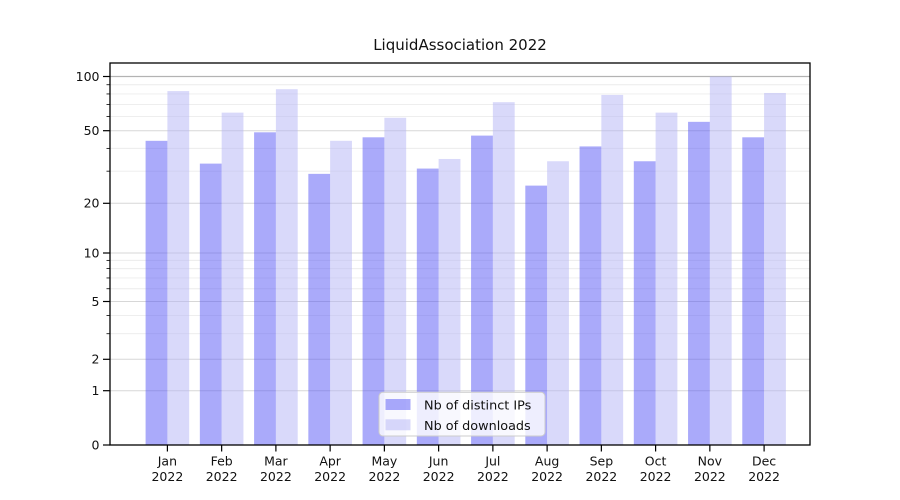 The height and width of the screenshot is (500, 900). I want to click on bar-nb-of-downloads-nov, so click(720, 260).